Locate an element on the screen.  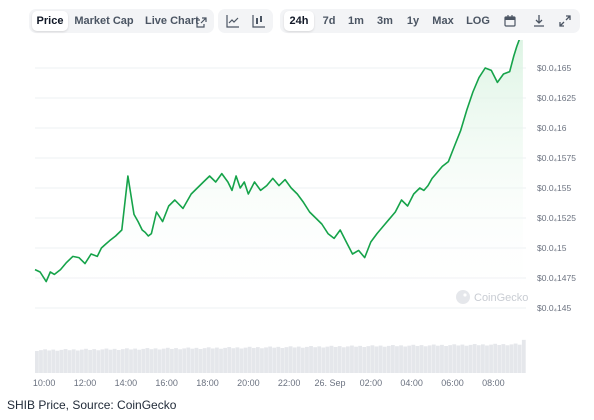
range-3m: 3m is located at coordinates (385, 21).